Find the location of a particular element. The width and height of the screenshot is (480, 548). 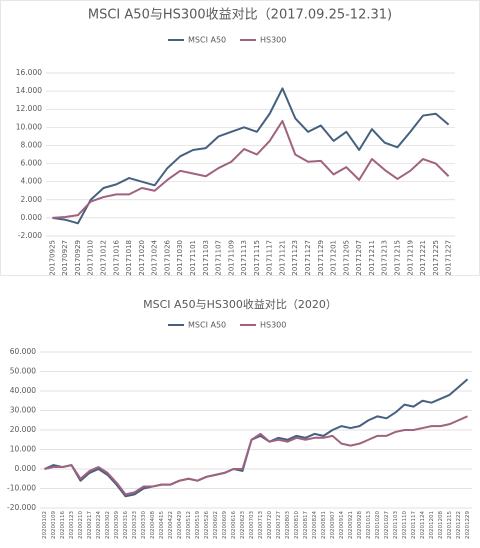

x-tick-label: 20200810 is located at coordinates (297, 525).